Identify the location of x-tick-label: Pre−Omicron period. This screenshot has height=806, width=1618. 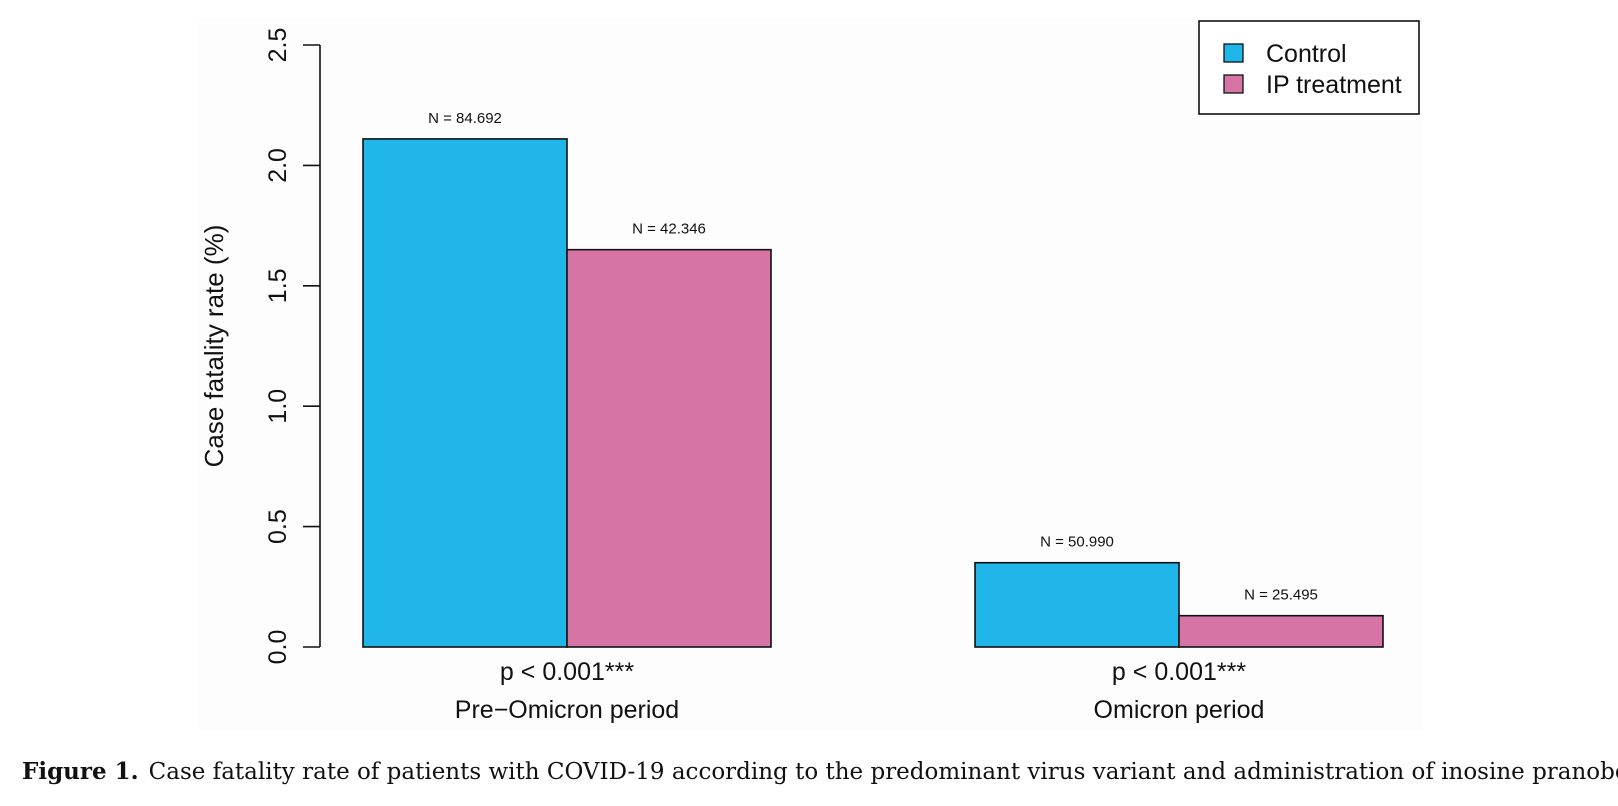
(567, 710).